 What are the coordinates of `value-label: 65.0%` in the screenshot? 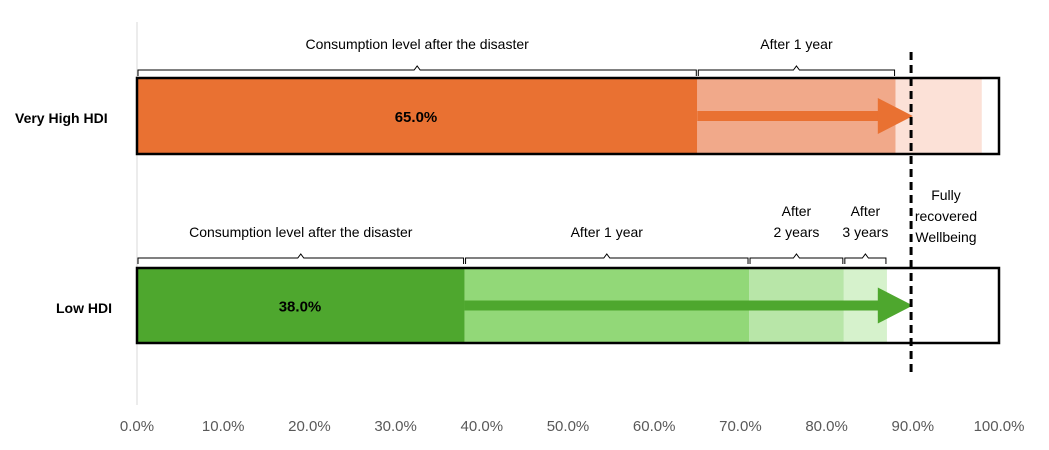 It's located at (416, 117).